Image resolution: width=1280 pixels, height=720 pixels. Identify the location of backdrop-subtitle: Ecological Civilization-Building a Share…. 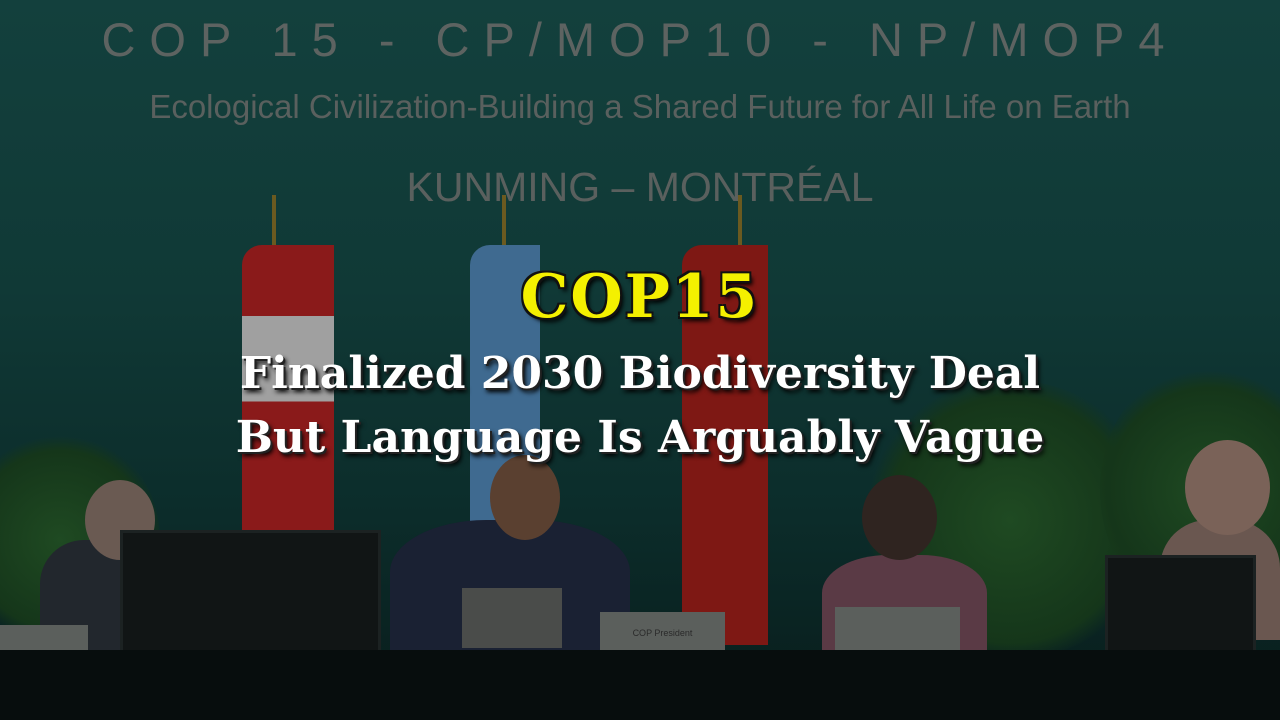
(640, 106).